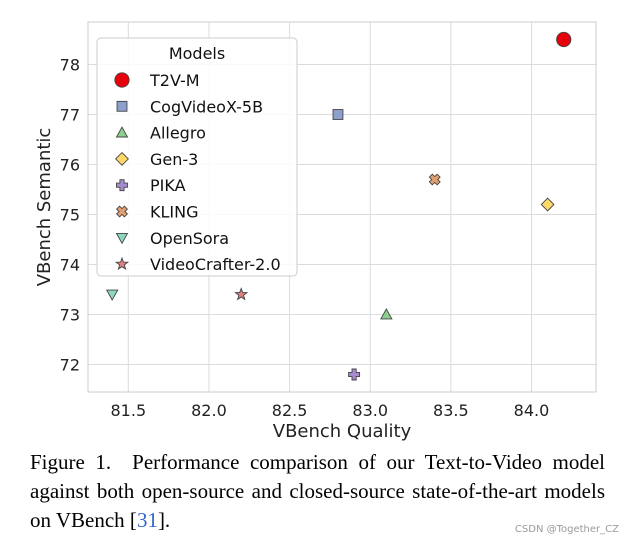  Describe the element at coordinates (451, 410) in the screenshot. I see `x-tick-label: 83.5` at that location.